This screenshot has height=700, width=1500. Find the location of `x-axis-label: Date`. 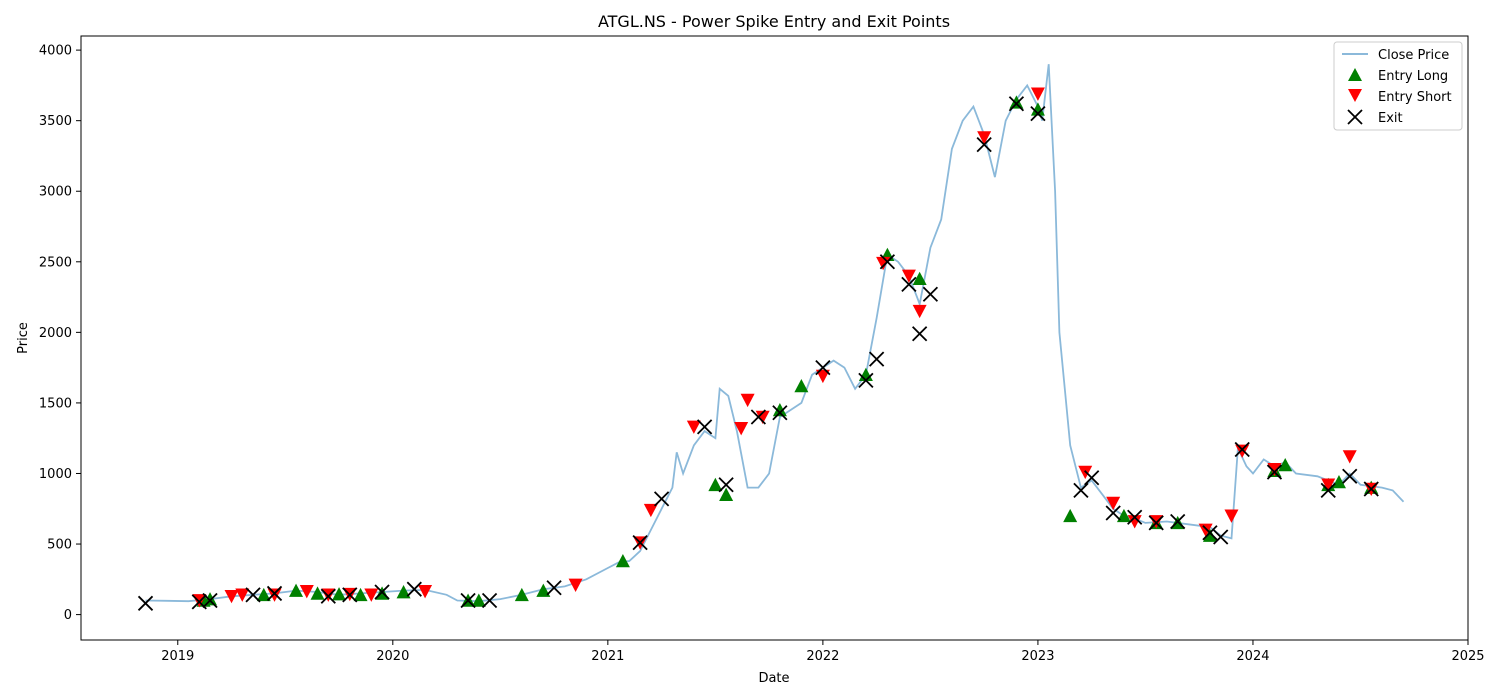

x-axis-label: Date is located at coordinates (773, 678).